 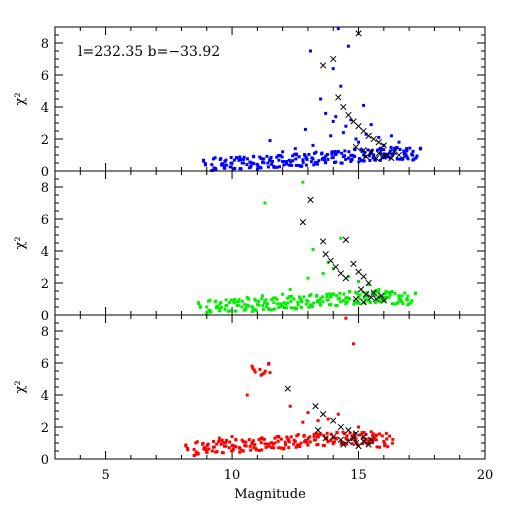 I want to click on x-tick-label: 20, so click(x=485, y=475).